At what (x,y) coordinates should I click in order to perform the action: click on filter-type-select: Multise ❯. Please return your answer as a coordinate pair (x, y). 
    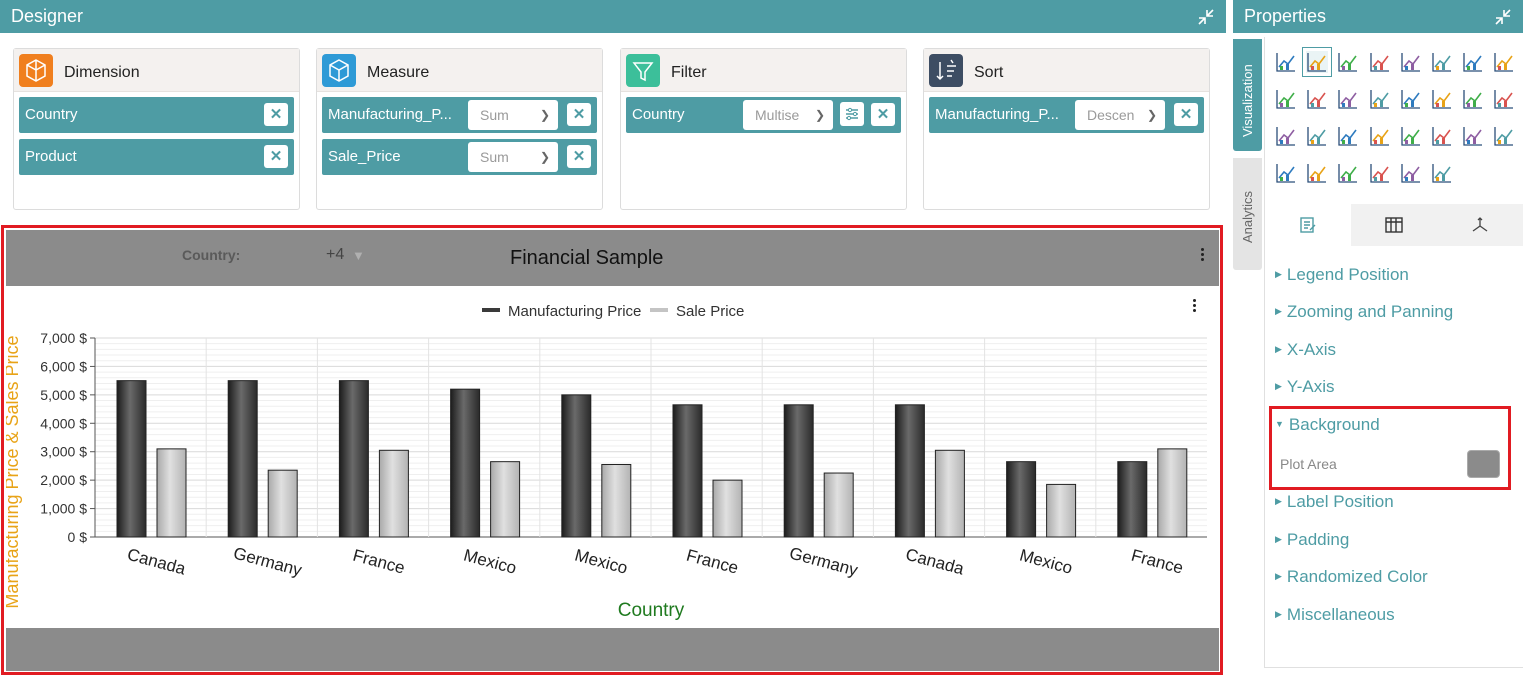
    Looking at the image, I should click on (788, 115).